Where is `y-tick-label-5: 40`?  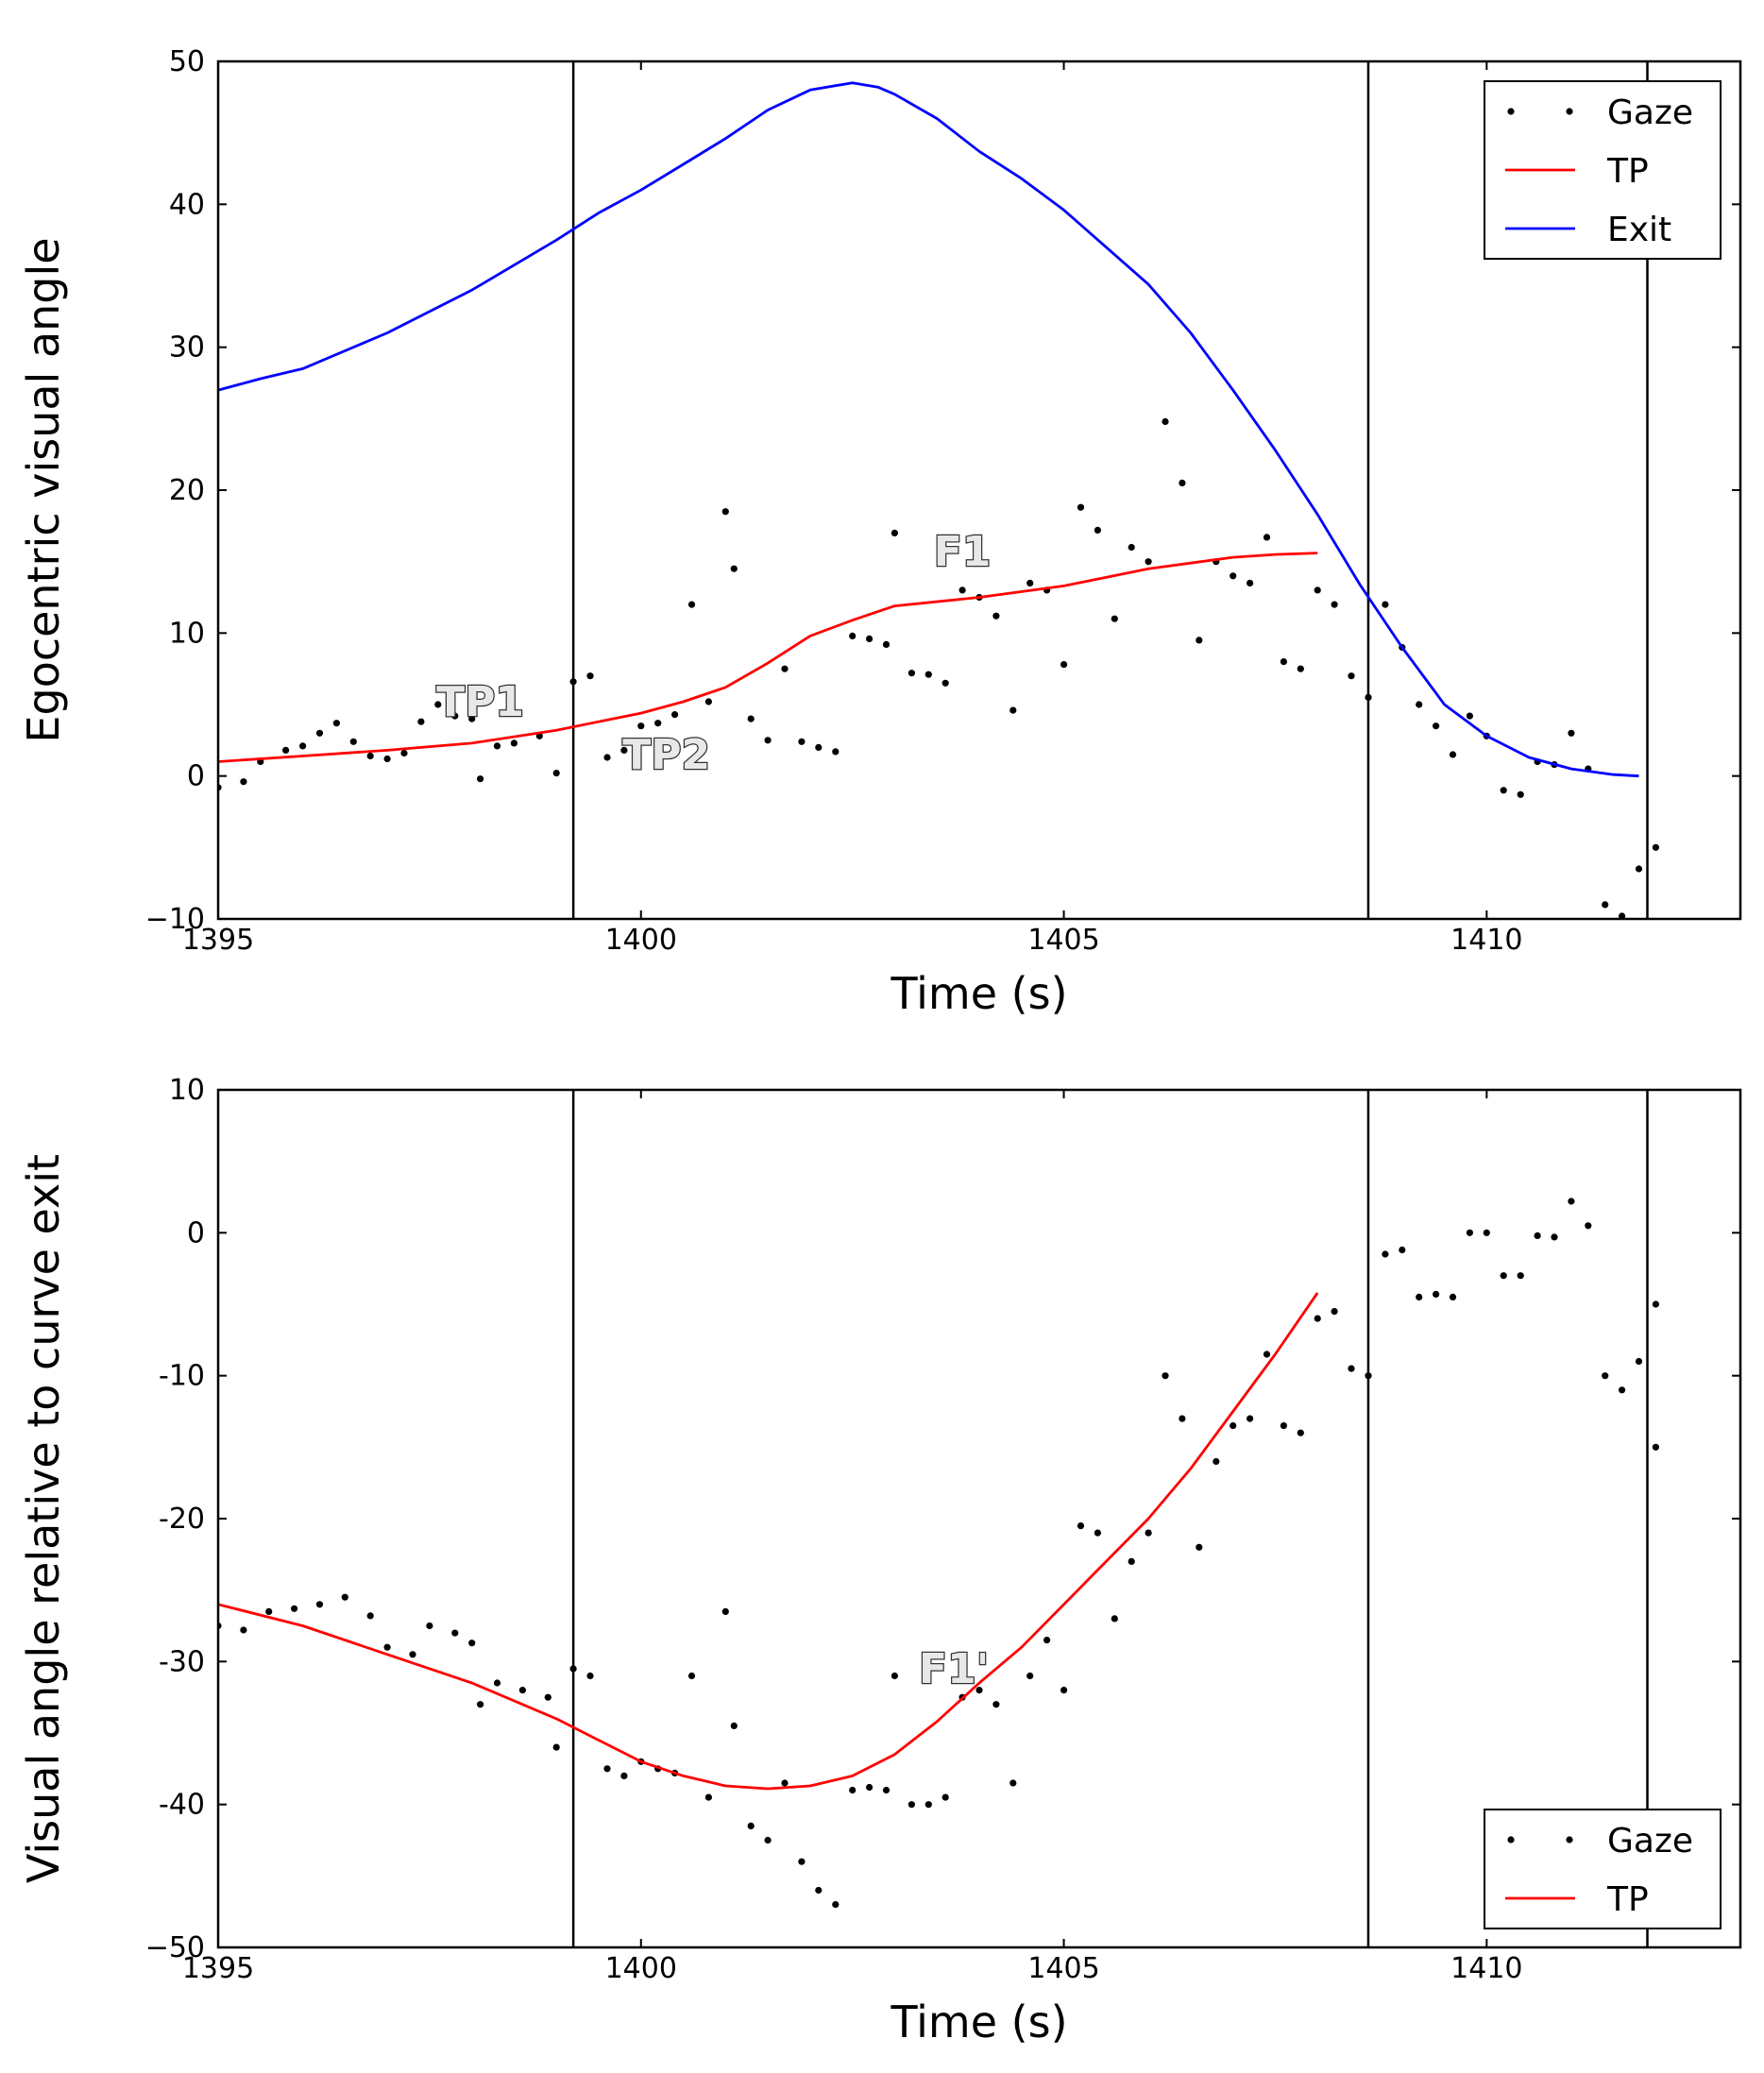 y-tick-label-5: 40 is located at coordinates (187, 205).